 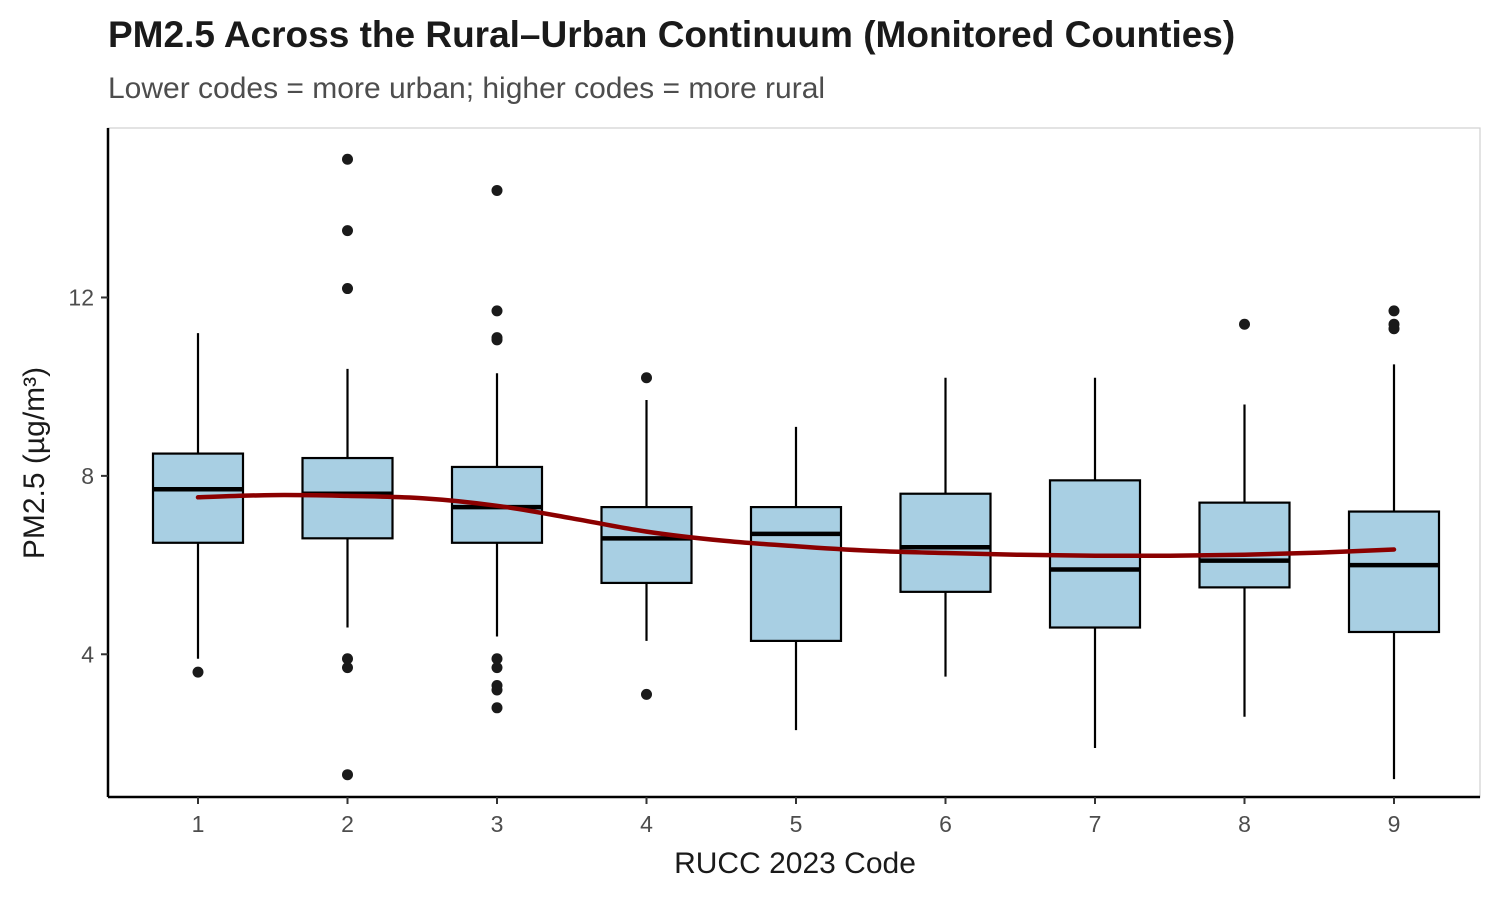 I want to click on x-tick-label: 3, so click(x=497, y=824).